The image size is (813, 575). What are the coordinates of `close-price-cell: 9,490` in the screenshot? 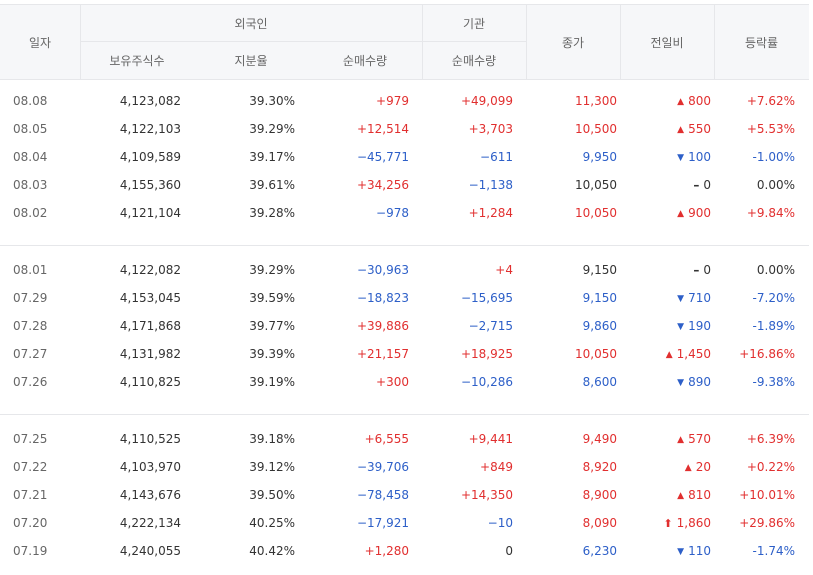 It's located at (599, 439).